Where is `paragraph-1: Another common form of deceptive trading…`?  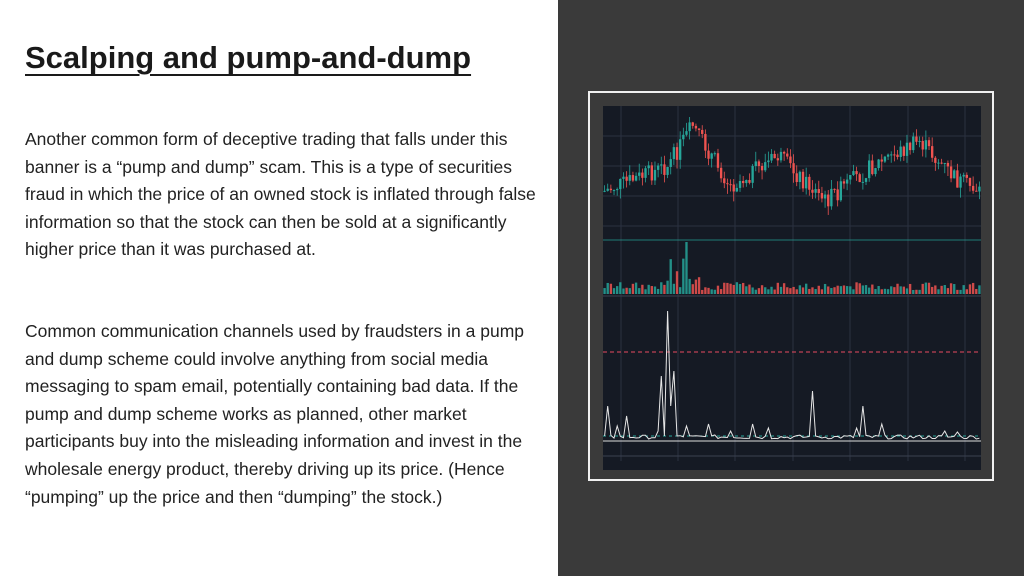
paragraph-1: Another common form of deceptive trading… is located at coordinates (280, 194).